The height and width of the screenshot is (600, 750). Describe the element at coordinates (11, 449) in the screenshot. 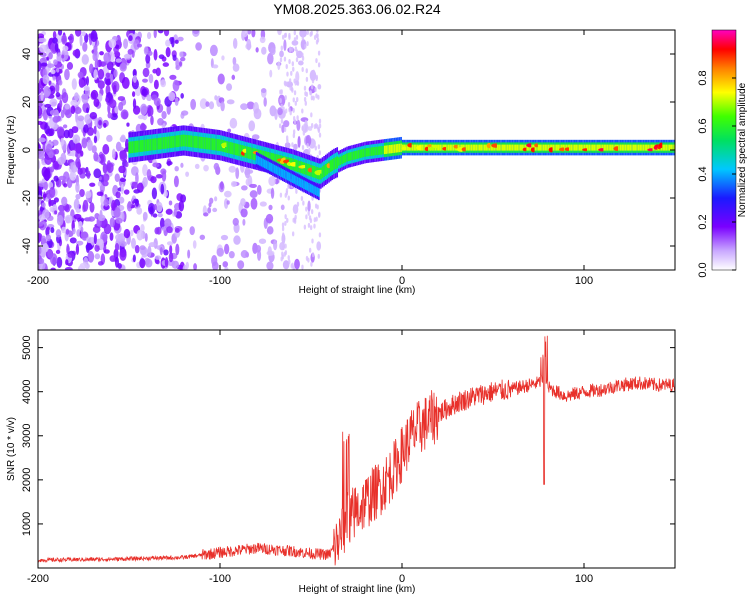

I see `snr-y-label: SNR (10 * v/v)` at that location.